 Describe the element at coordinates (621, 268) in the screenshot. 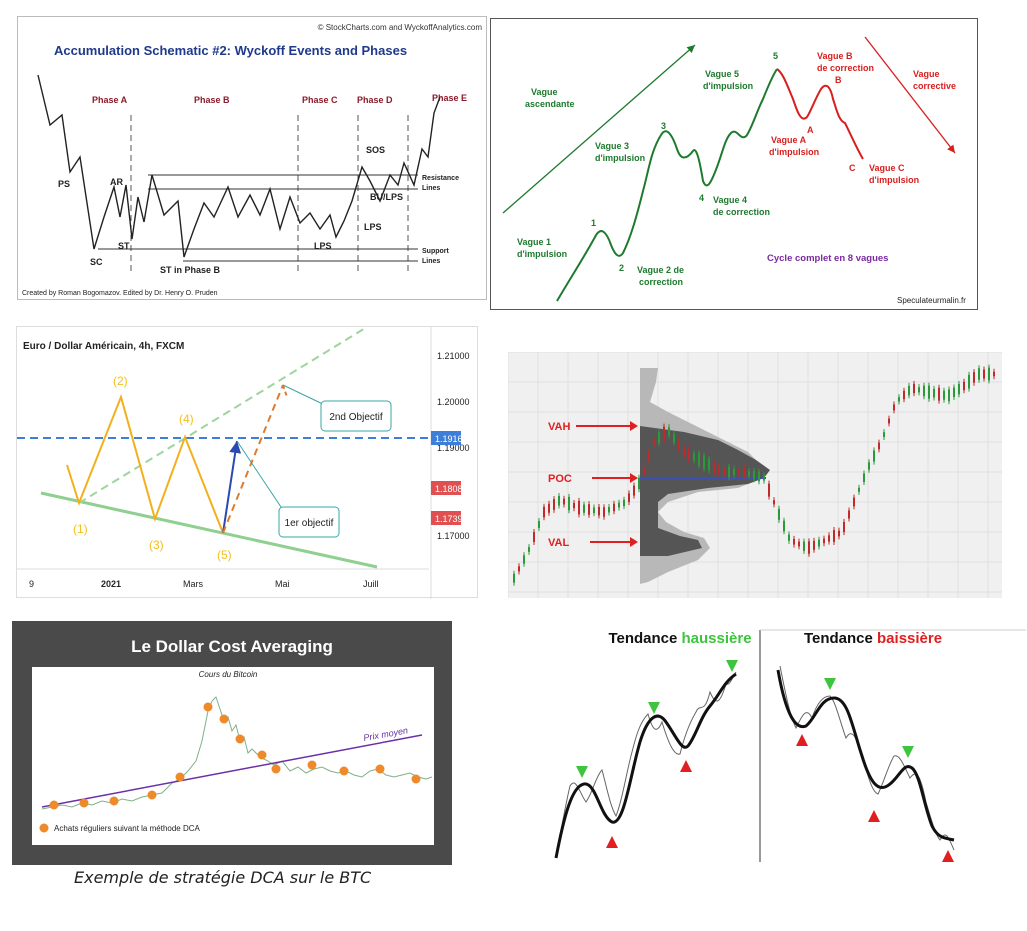

I see `point-2: 2` at that location.